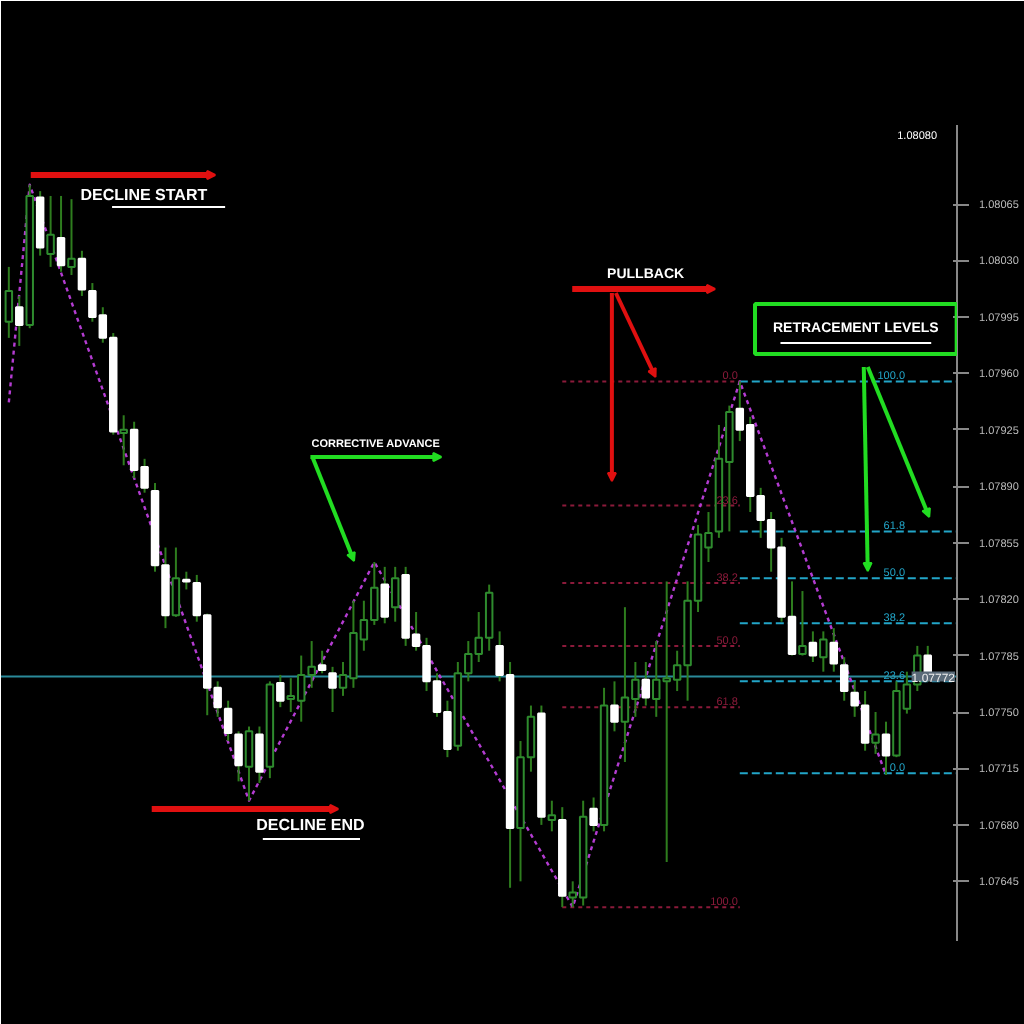 The height and width of the screenshot is (1024, 1024). What do you see at coordinates (144, 195) in the screenshot?
I see `annotation: DECLINE START` at bounding box center [144, 195].